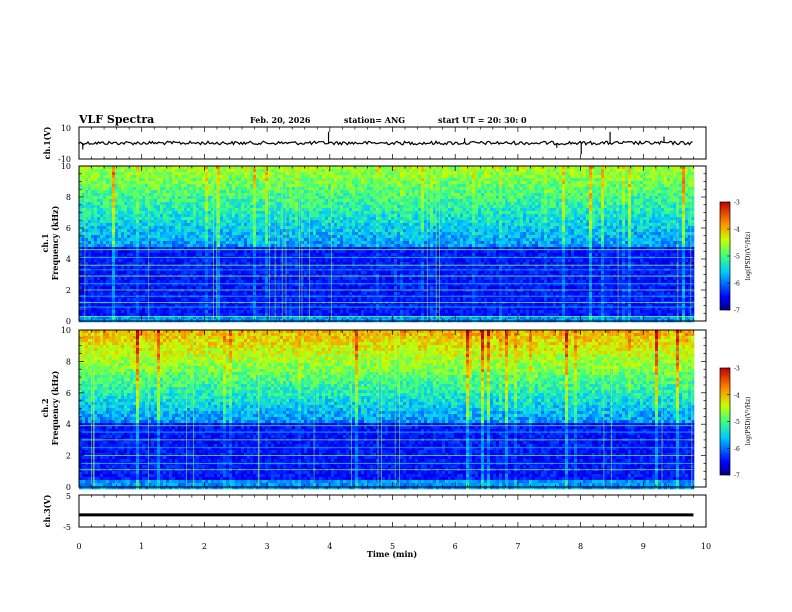 This screenshot has height=612, width=792. What do you see at coordinates (706, 546) in the screenshot?
I see `xtick-label-10: 10` at bounding box center [706, 546].